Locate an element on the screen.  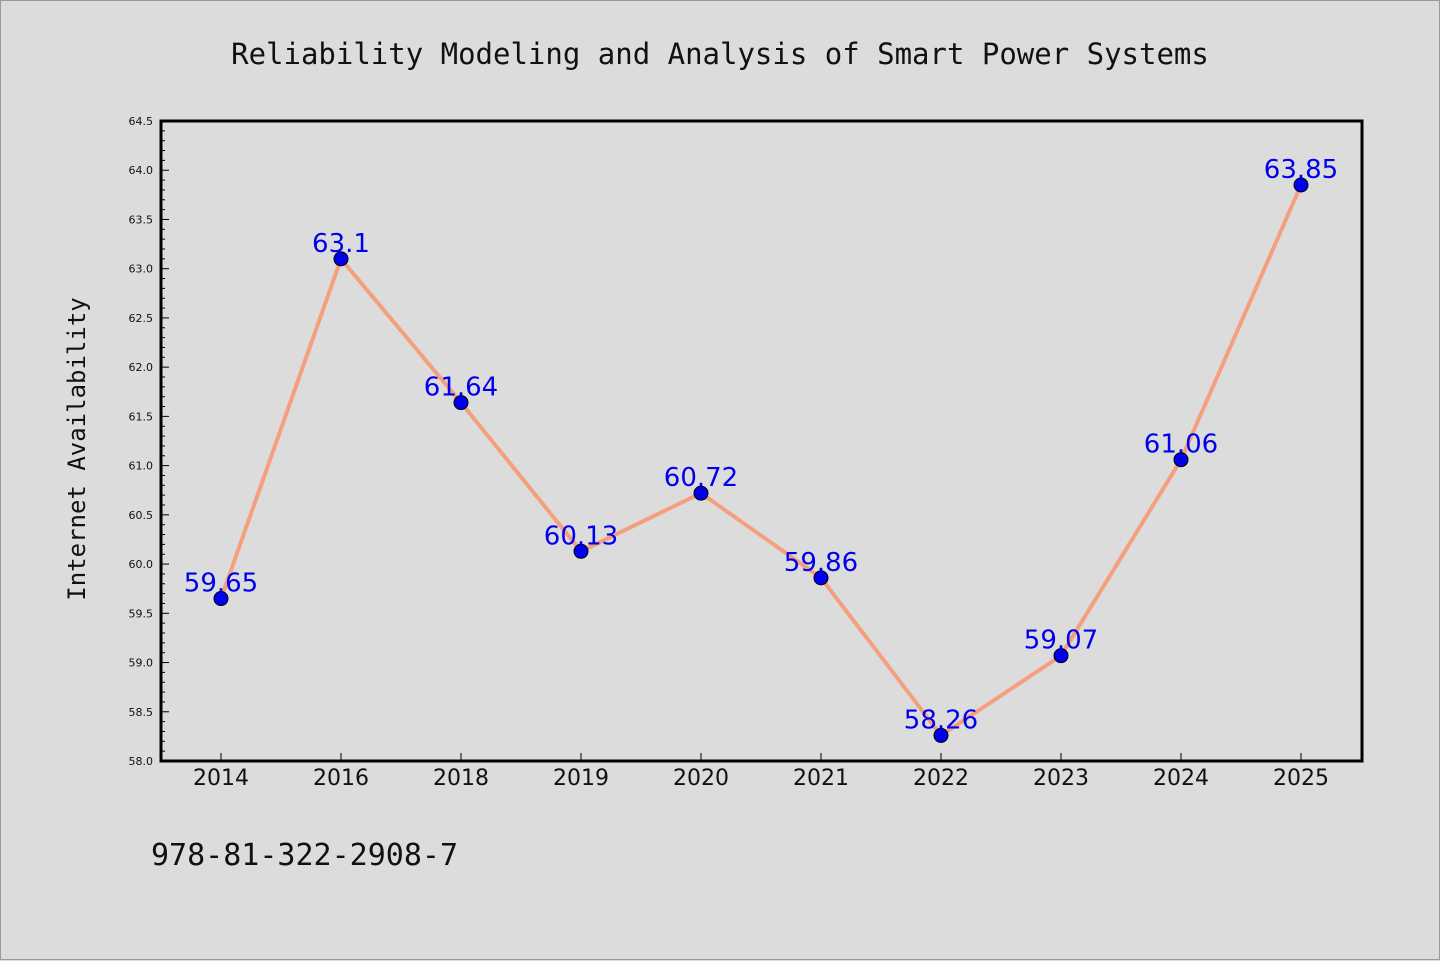
x-tick-label: 2014 is located at coordinates (221, 778).